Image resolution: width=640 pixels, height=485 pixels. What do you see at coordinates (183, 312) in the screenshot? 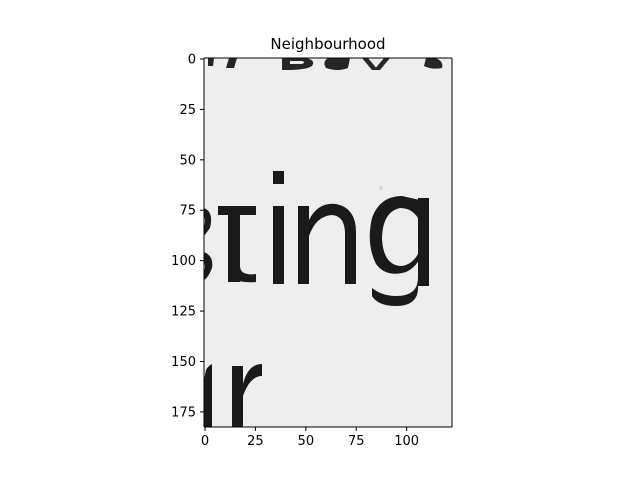
I see `y-tick-label: 125` at bounding box center [183, 312].